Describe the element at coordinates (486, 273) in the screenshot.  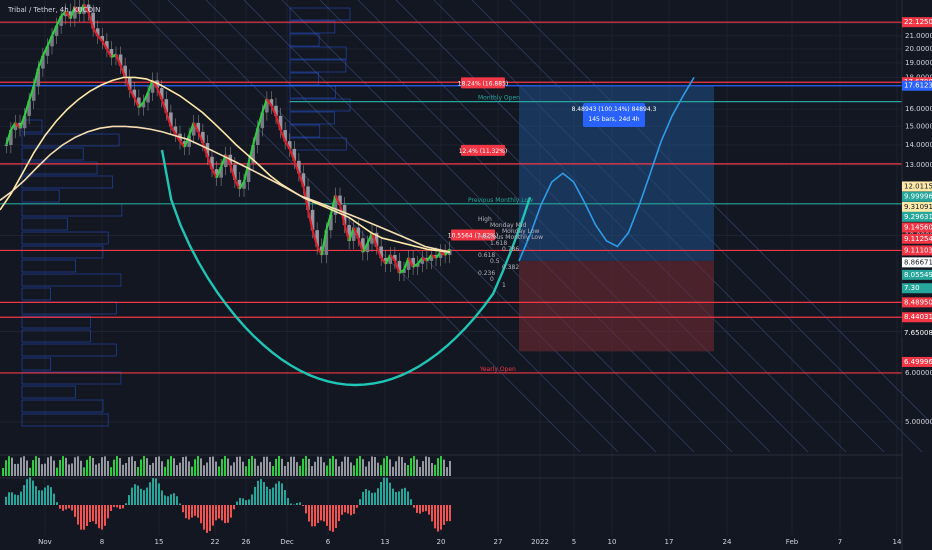
I see `fib-label: 0.236` at that location.